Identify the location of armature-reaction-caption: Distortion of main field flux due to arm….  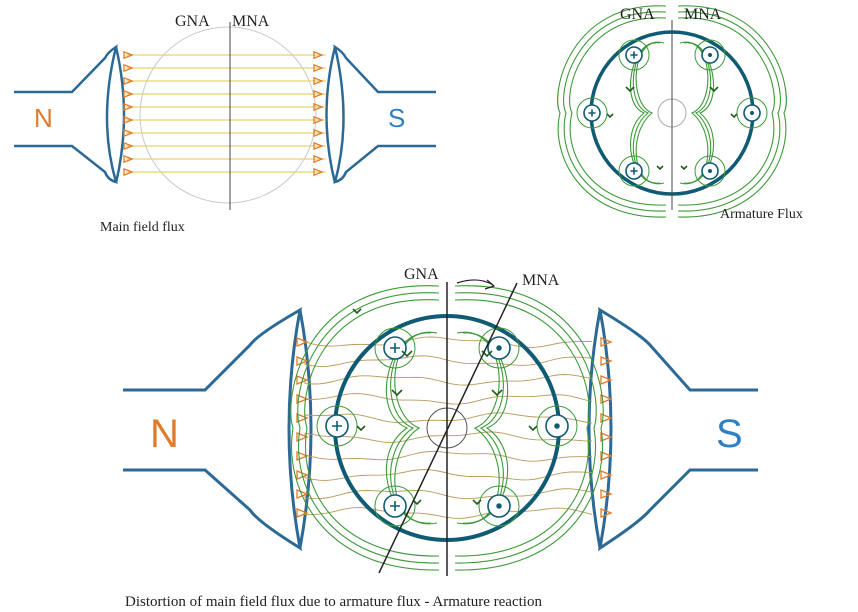
(333, 602).